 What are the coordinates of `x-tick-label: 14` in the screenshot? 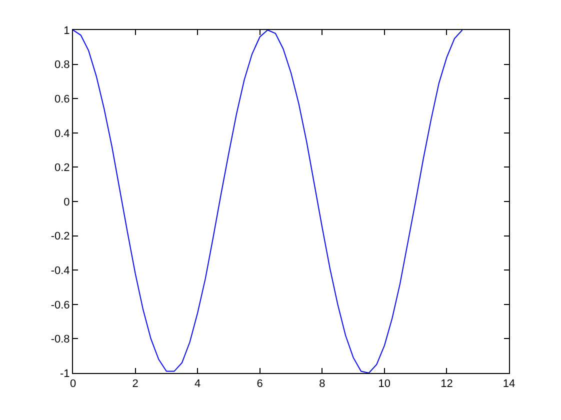 It's located at (509, 384).